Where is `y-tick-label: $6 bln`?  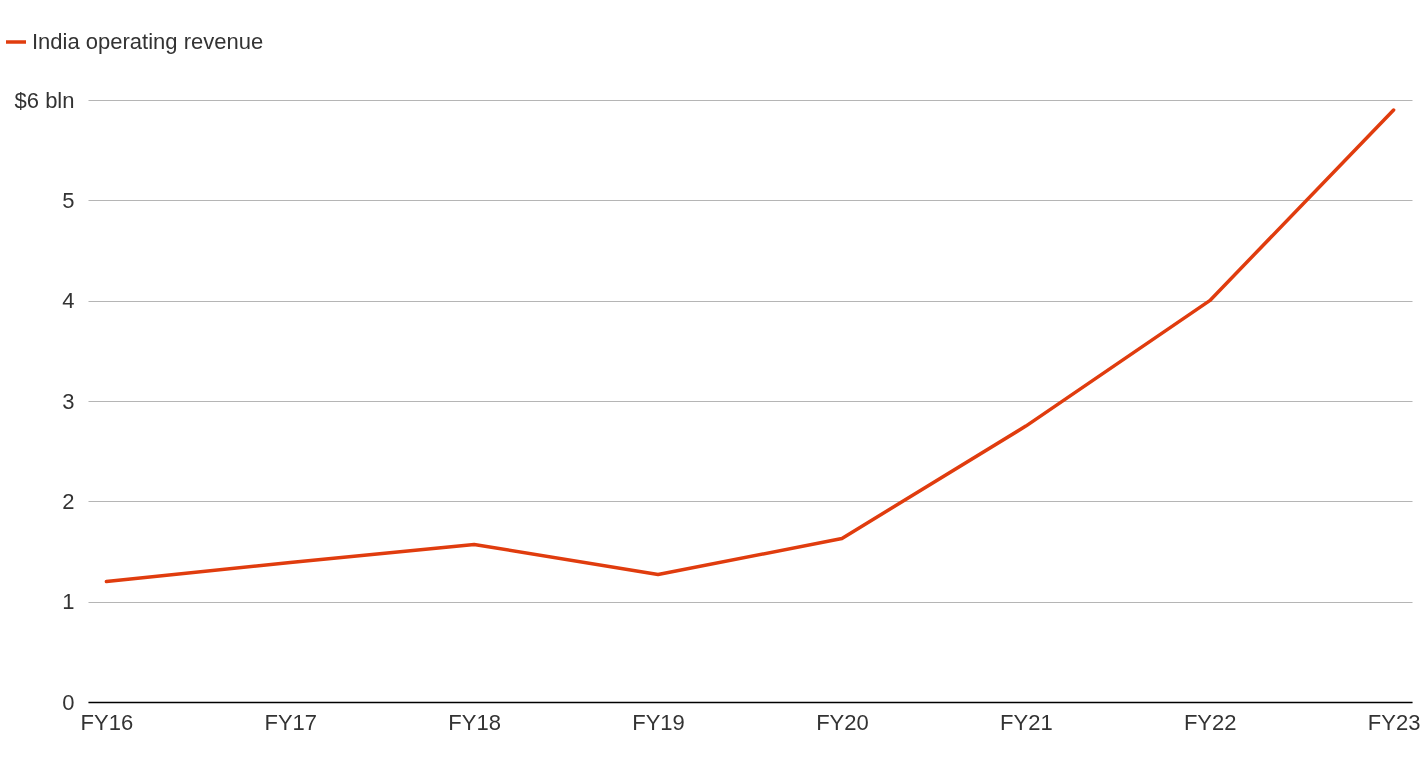
y-tick-label: $6 bln is located at coordinates (44, 100).